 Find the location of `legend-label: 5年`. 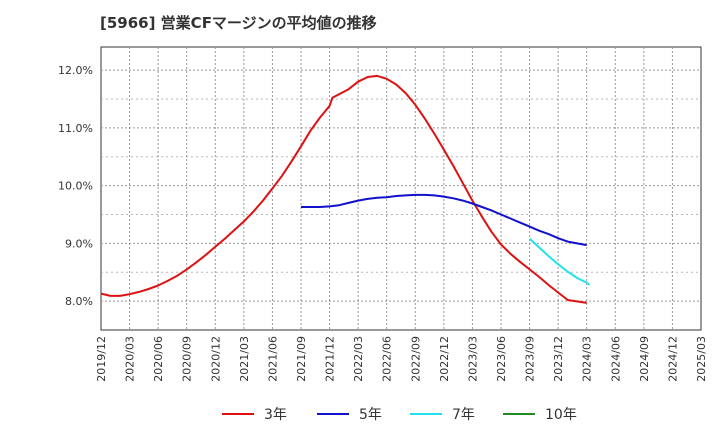

legend-label: 5年 is located at coordinates (370, 415).